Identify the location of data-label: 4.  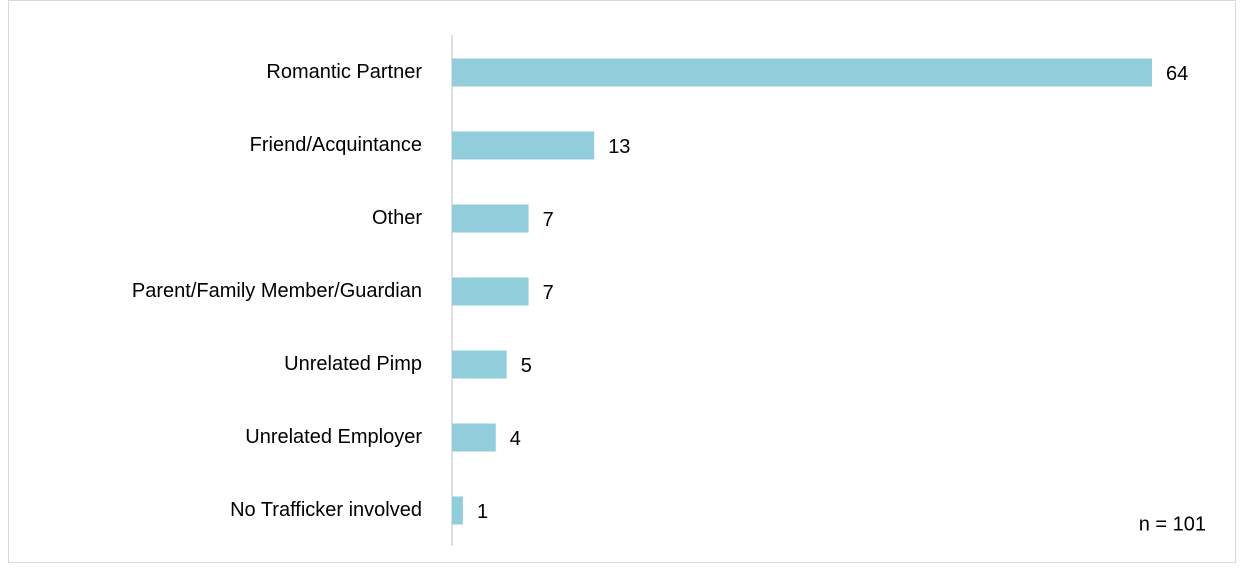
(515, 439).